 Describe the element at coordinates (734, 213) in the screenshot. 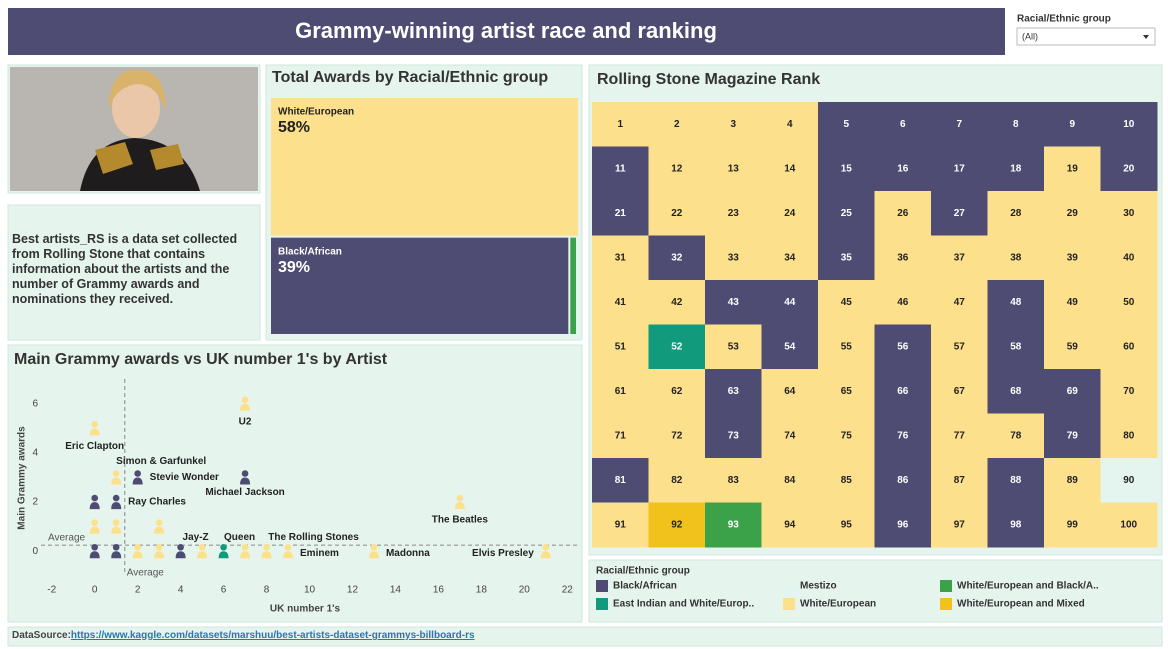

I see `rank-label: 23` at that location.